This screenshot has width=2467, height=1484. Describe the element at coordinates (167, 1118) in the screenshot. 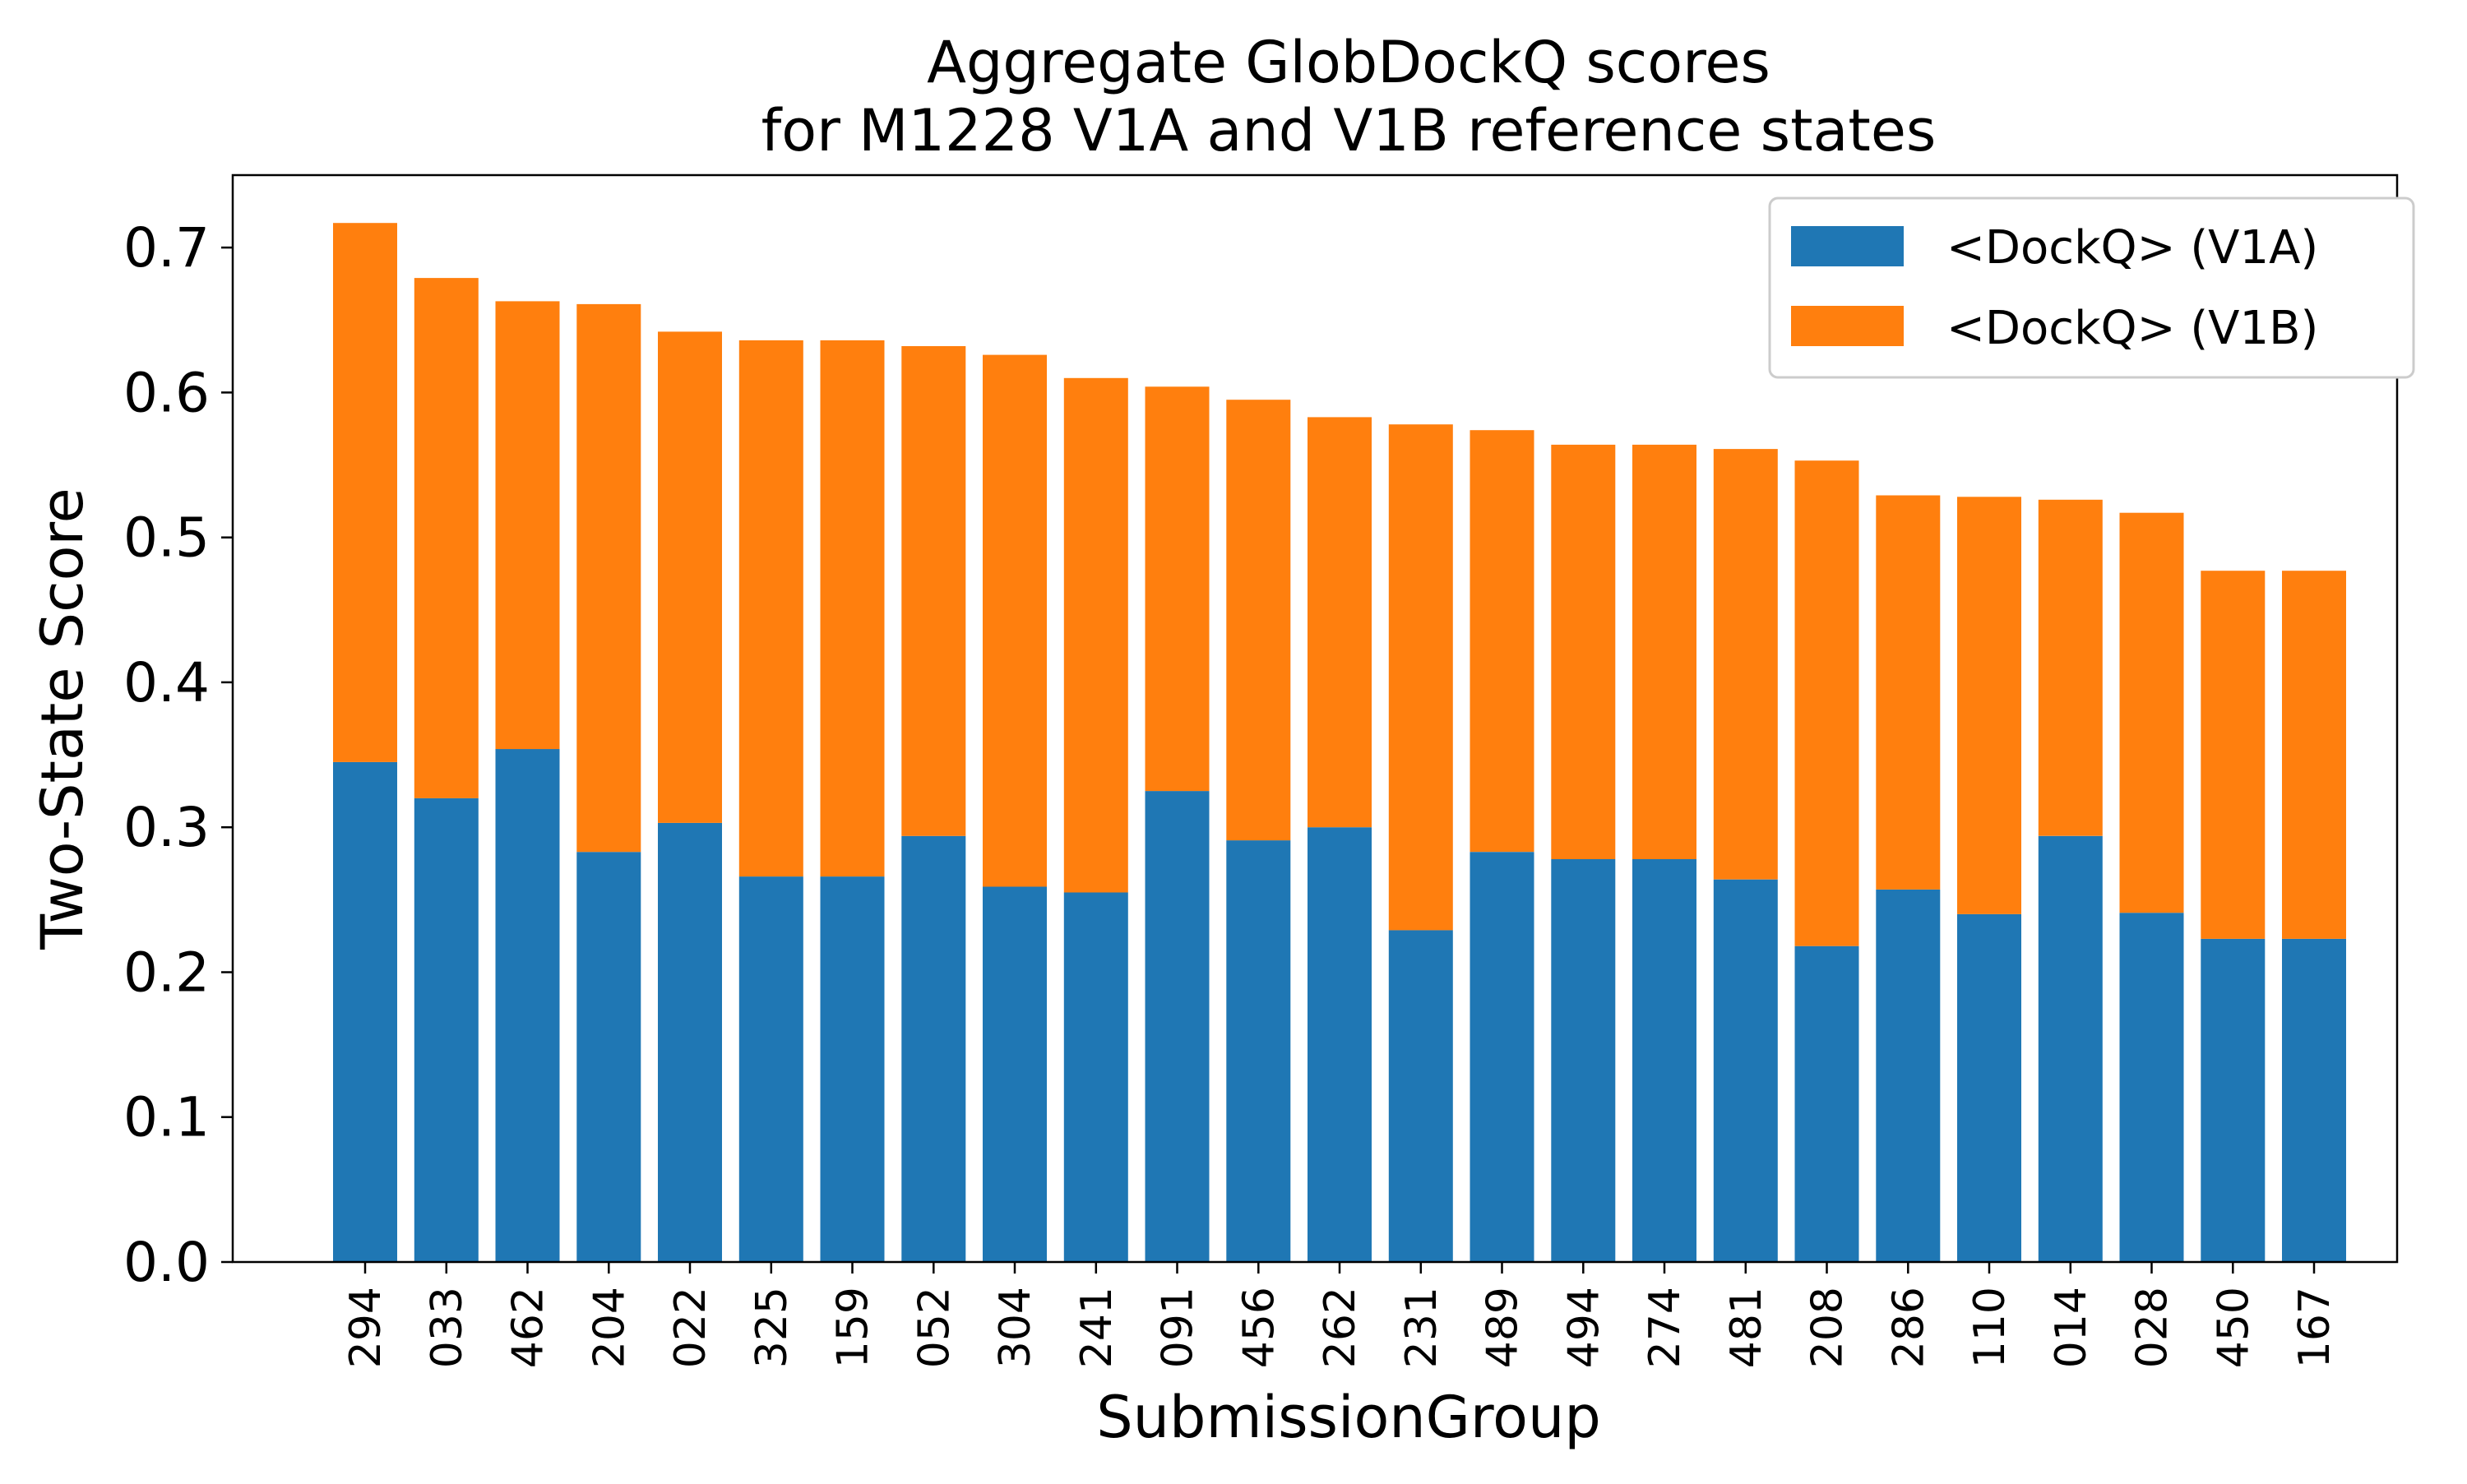

I see `y-tick-label: 0.1` at that location.